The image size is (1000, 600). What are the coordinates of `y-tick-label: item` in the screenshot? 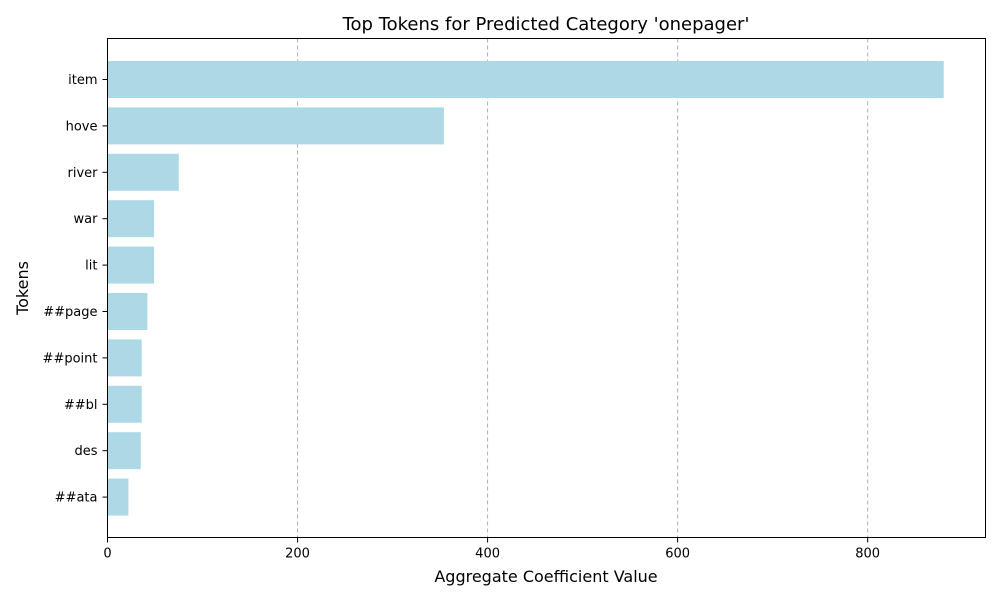 It's located at (82, 80).